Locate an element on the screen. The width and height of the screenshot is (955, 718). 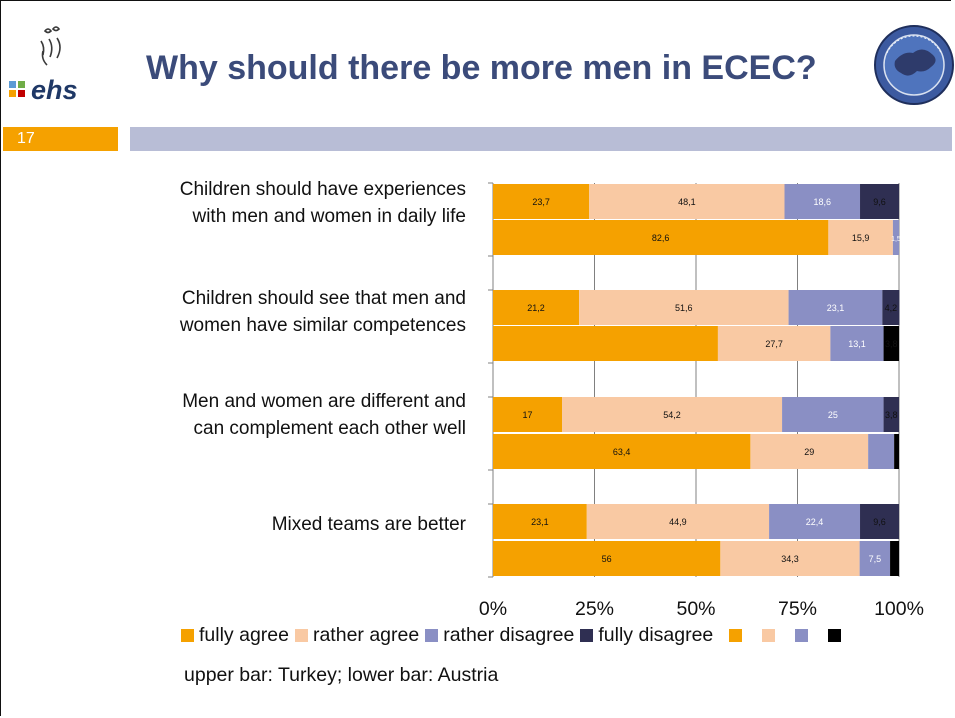
data-label: 51,6 is located at coordinates (684, 308).